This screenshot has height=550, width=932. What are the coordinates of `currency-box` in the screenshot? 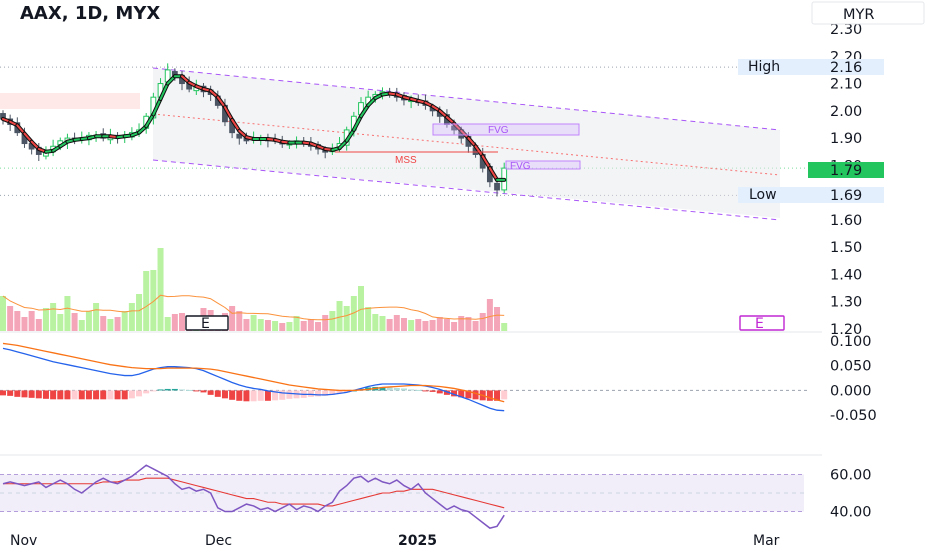 It's located at (868, 13).